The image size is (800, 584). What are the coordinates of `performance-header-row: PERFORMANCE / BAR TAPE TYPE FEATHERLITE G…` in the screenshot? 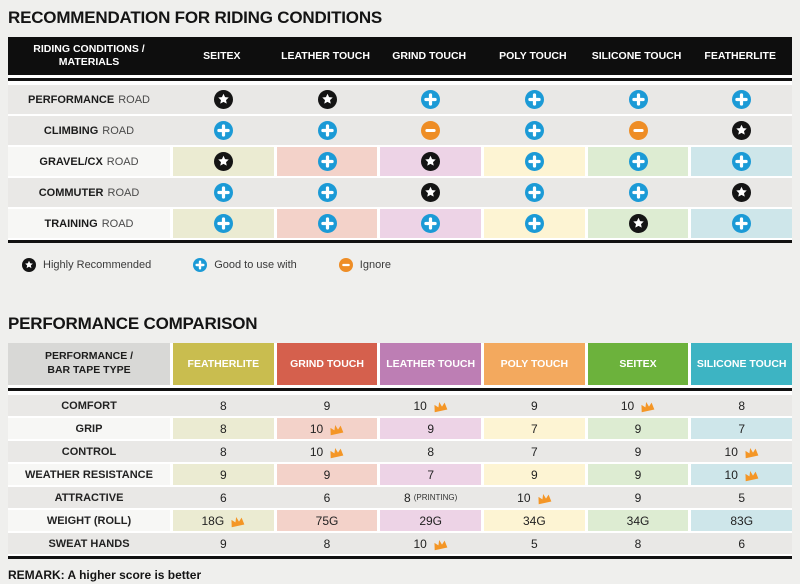 It's located at (400, 364).